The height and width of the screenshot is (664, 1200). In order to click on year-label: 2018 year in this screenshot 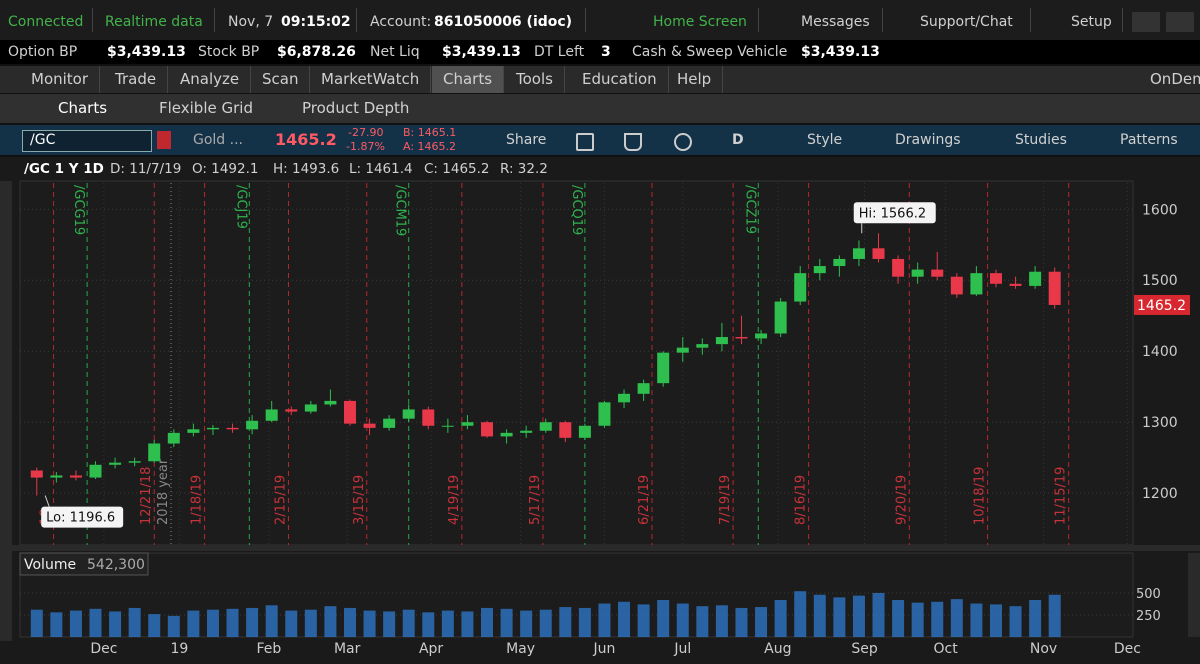, I will do `click(163, 491)`.